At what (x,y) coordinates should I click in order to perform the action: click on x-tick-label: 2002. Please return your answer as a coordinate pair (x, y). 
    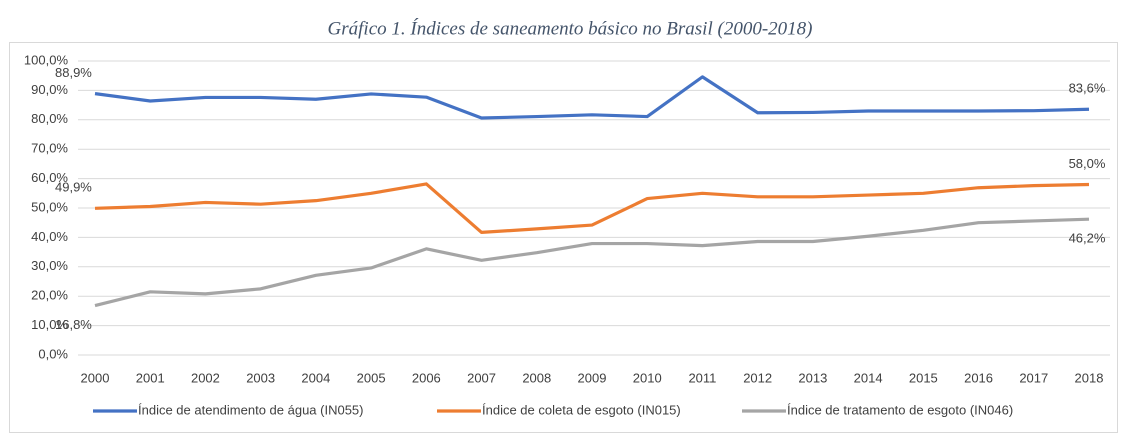
    Looking at the image, I should click on (205, 377).